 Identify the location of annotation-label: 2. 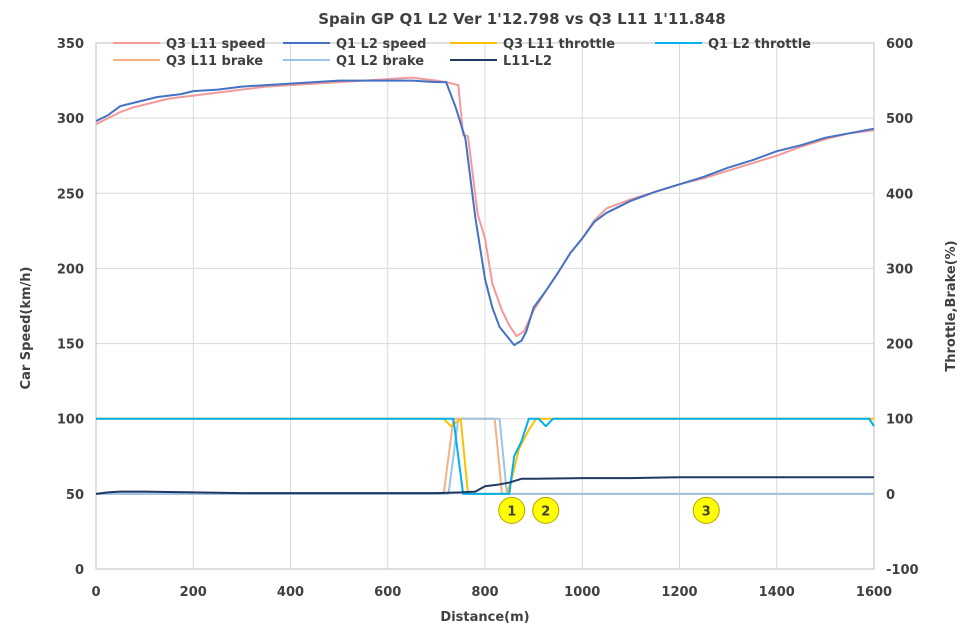
(545, 511).